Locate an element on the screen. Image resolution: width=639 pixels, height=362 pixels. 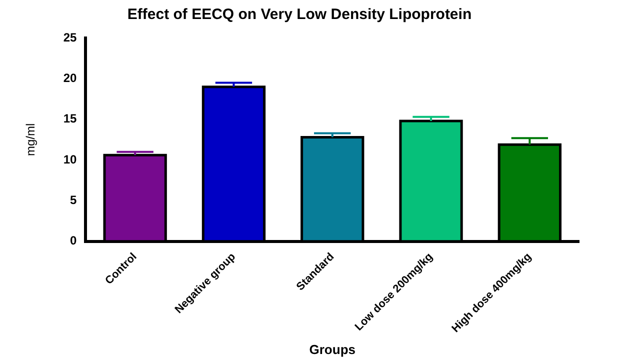
y-tick-label: 20 is located at coordinates (70, 78).